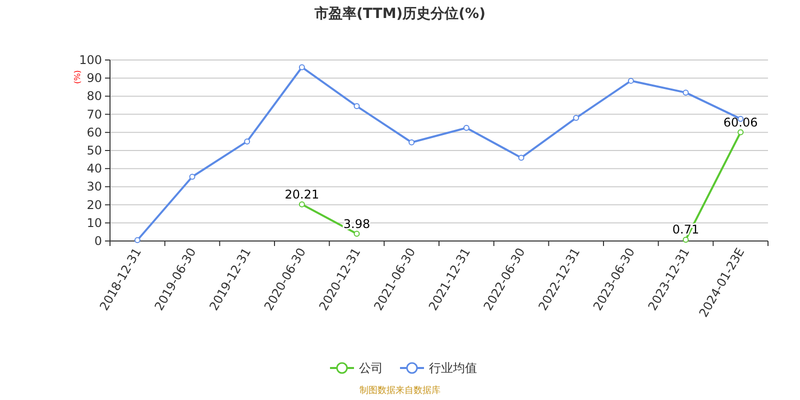 This screenshot has width=800, height=400. What do you see at coordinates (356, 223) in the screenshot?
I see `data-label: 3.98` at bounding box center [356, 223].